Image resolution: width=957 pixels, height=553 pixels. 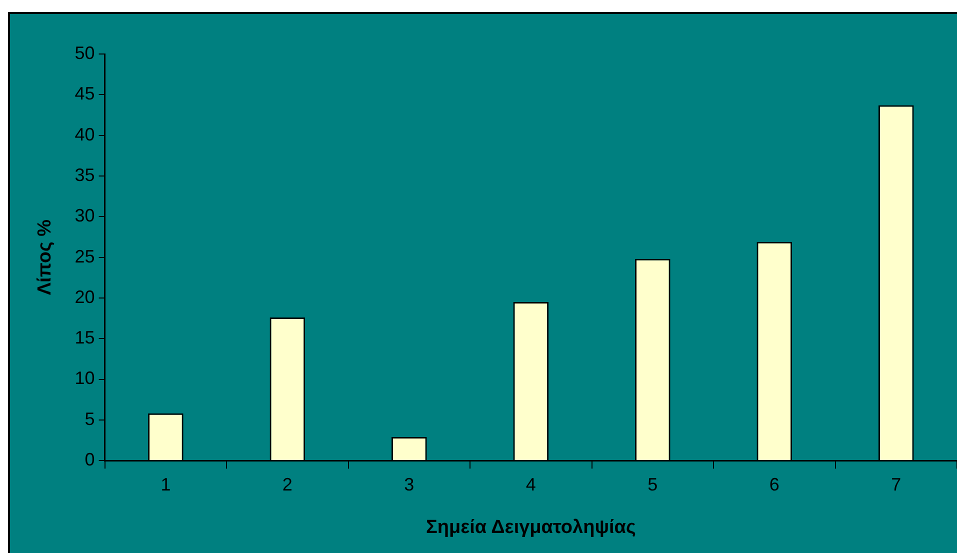 What do you see at coordinates (89, 460) in the screenshot?
I see `y-tick-label: 0` at bounding box center [89, 460].